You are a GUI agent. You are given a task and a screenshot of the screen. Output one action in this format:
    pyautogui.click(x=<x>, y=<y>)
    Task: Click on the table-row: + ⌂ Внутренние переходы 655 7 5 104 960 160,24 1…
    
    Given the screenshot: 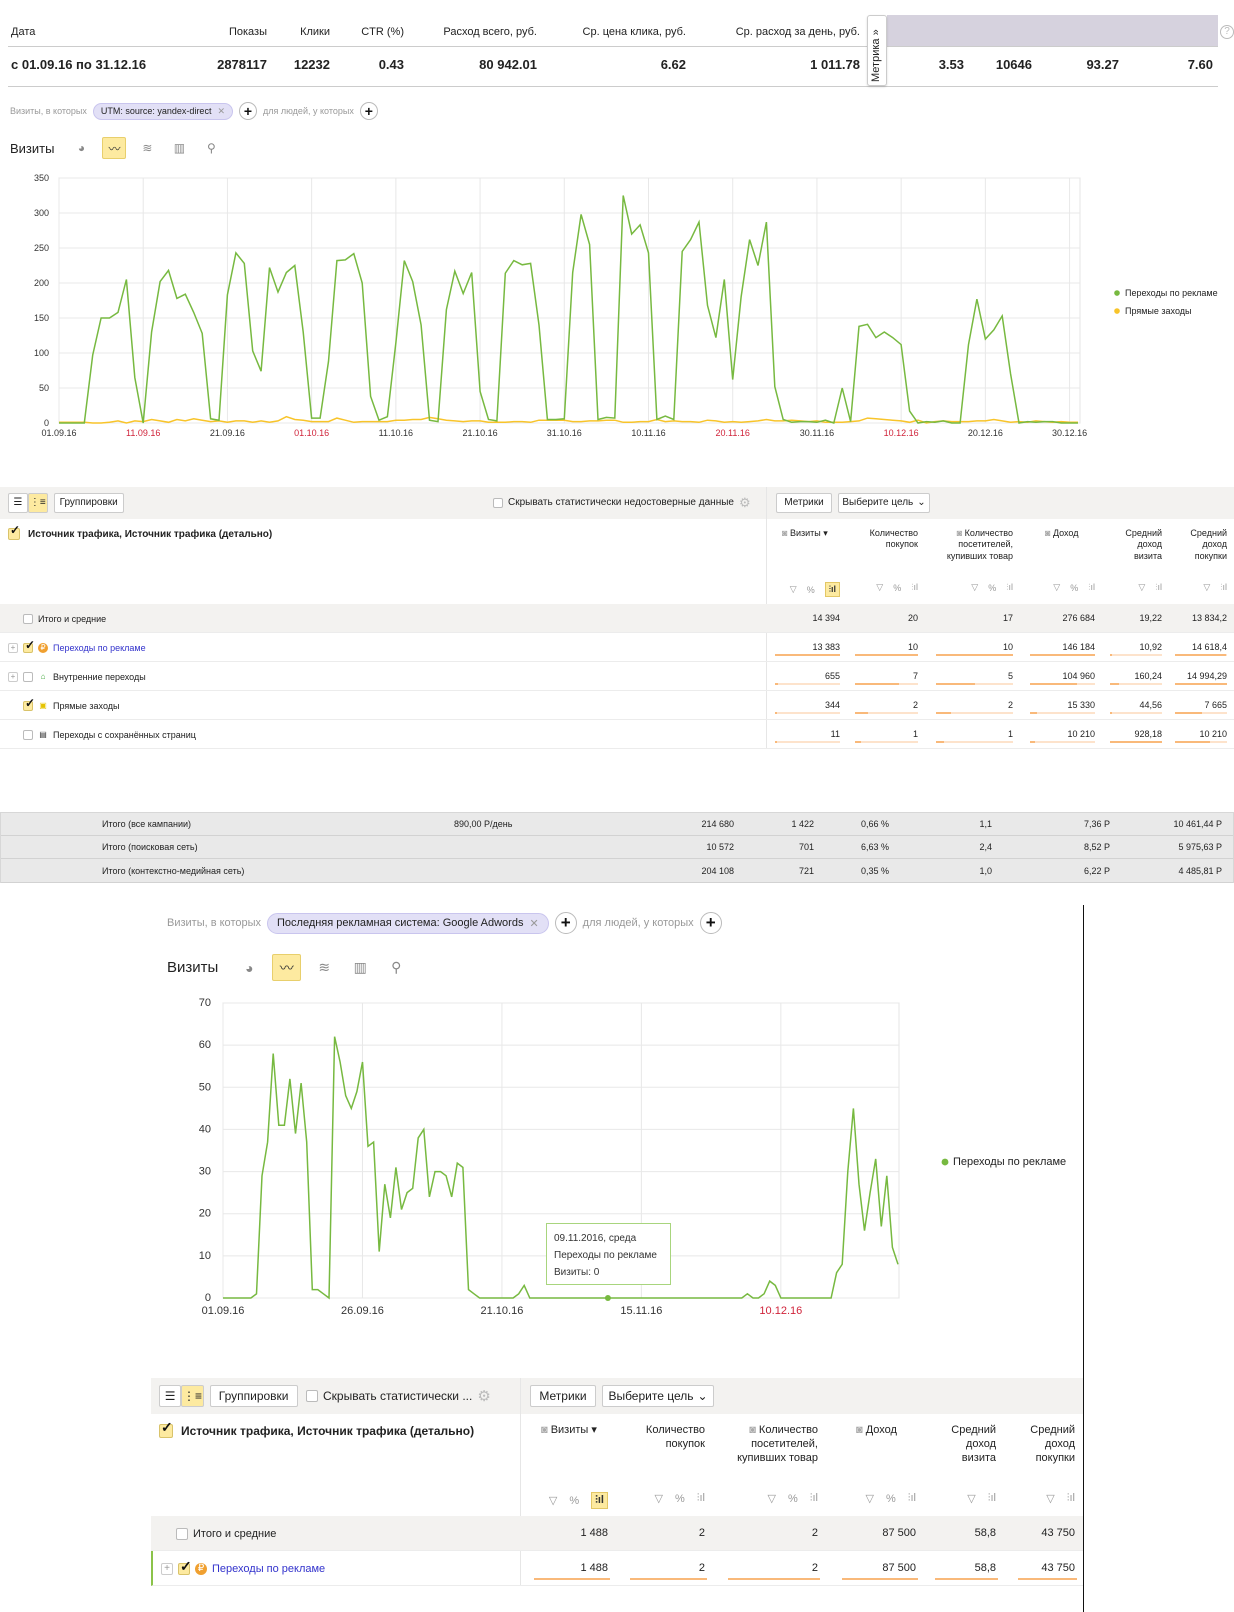 What is the action you would take?
    pyautogui.click(x=617, y=676)
    